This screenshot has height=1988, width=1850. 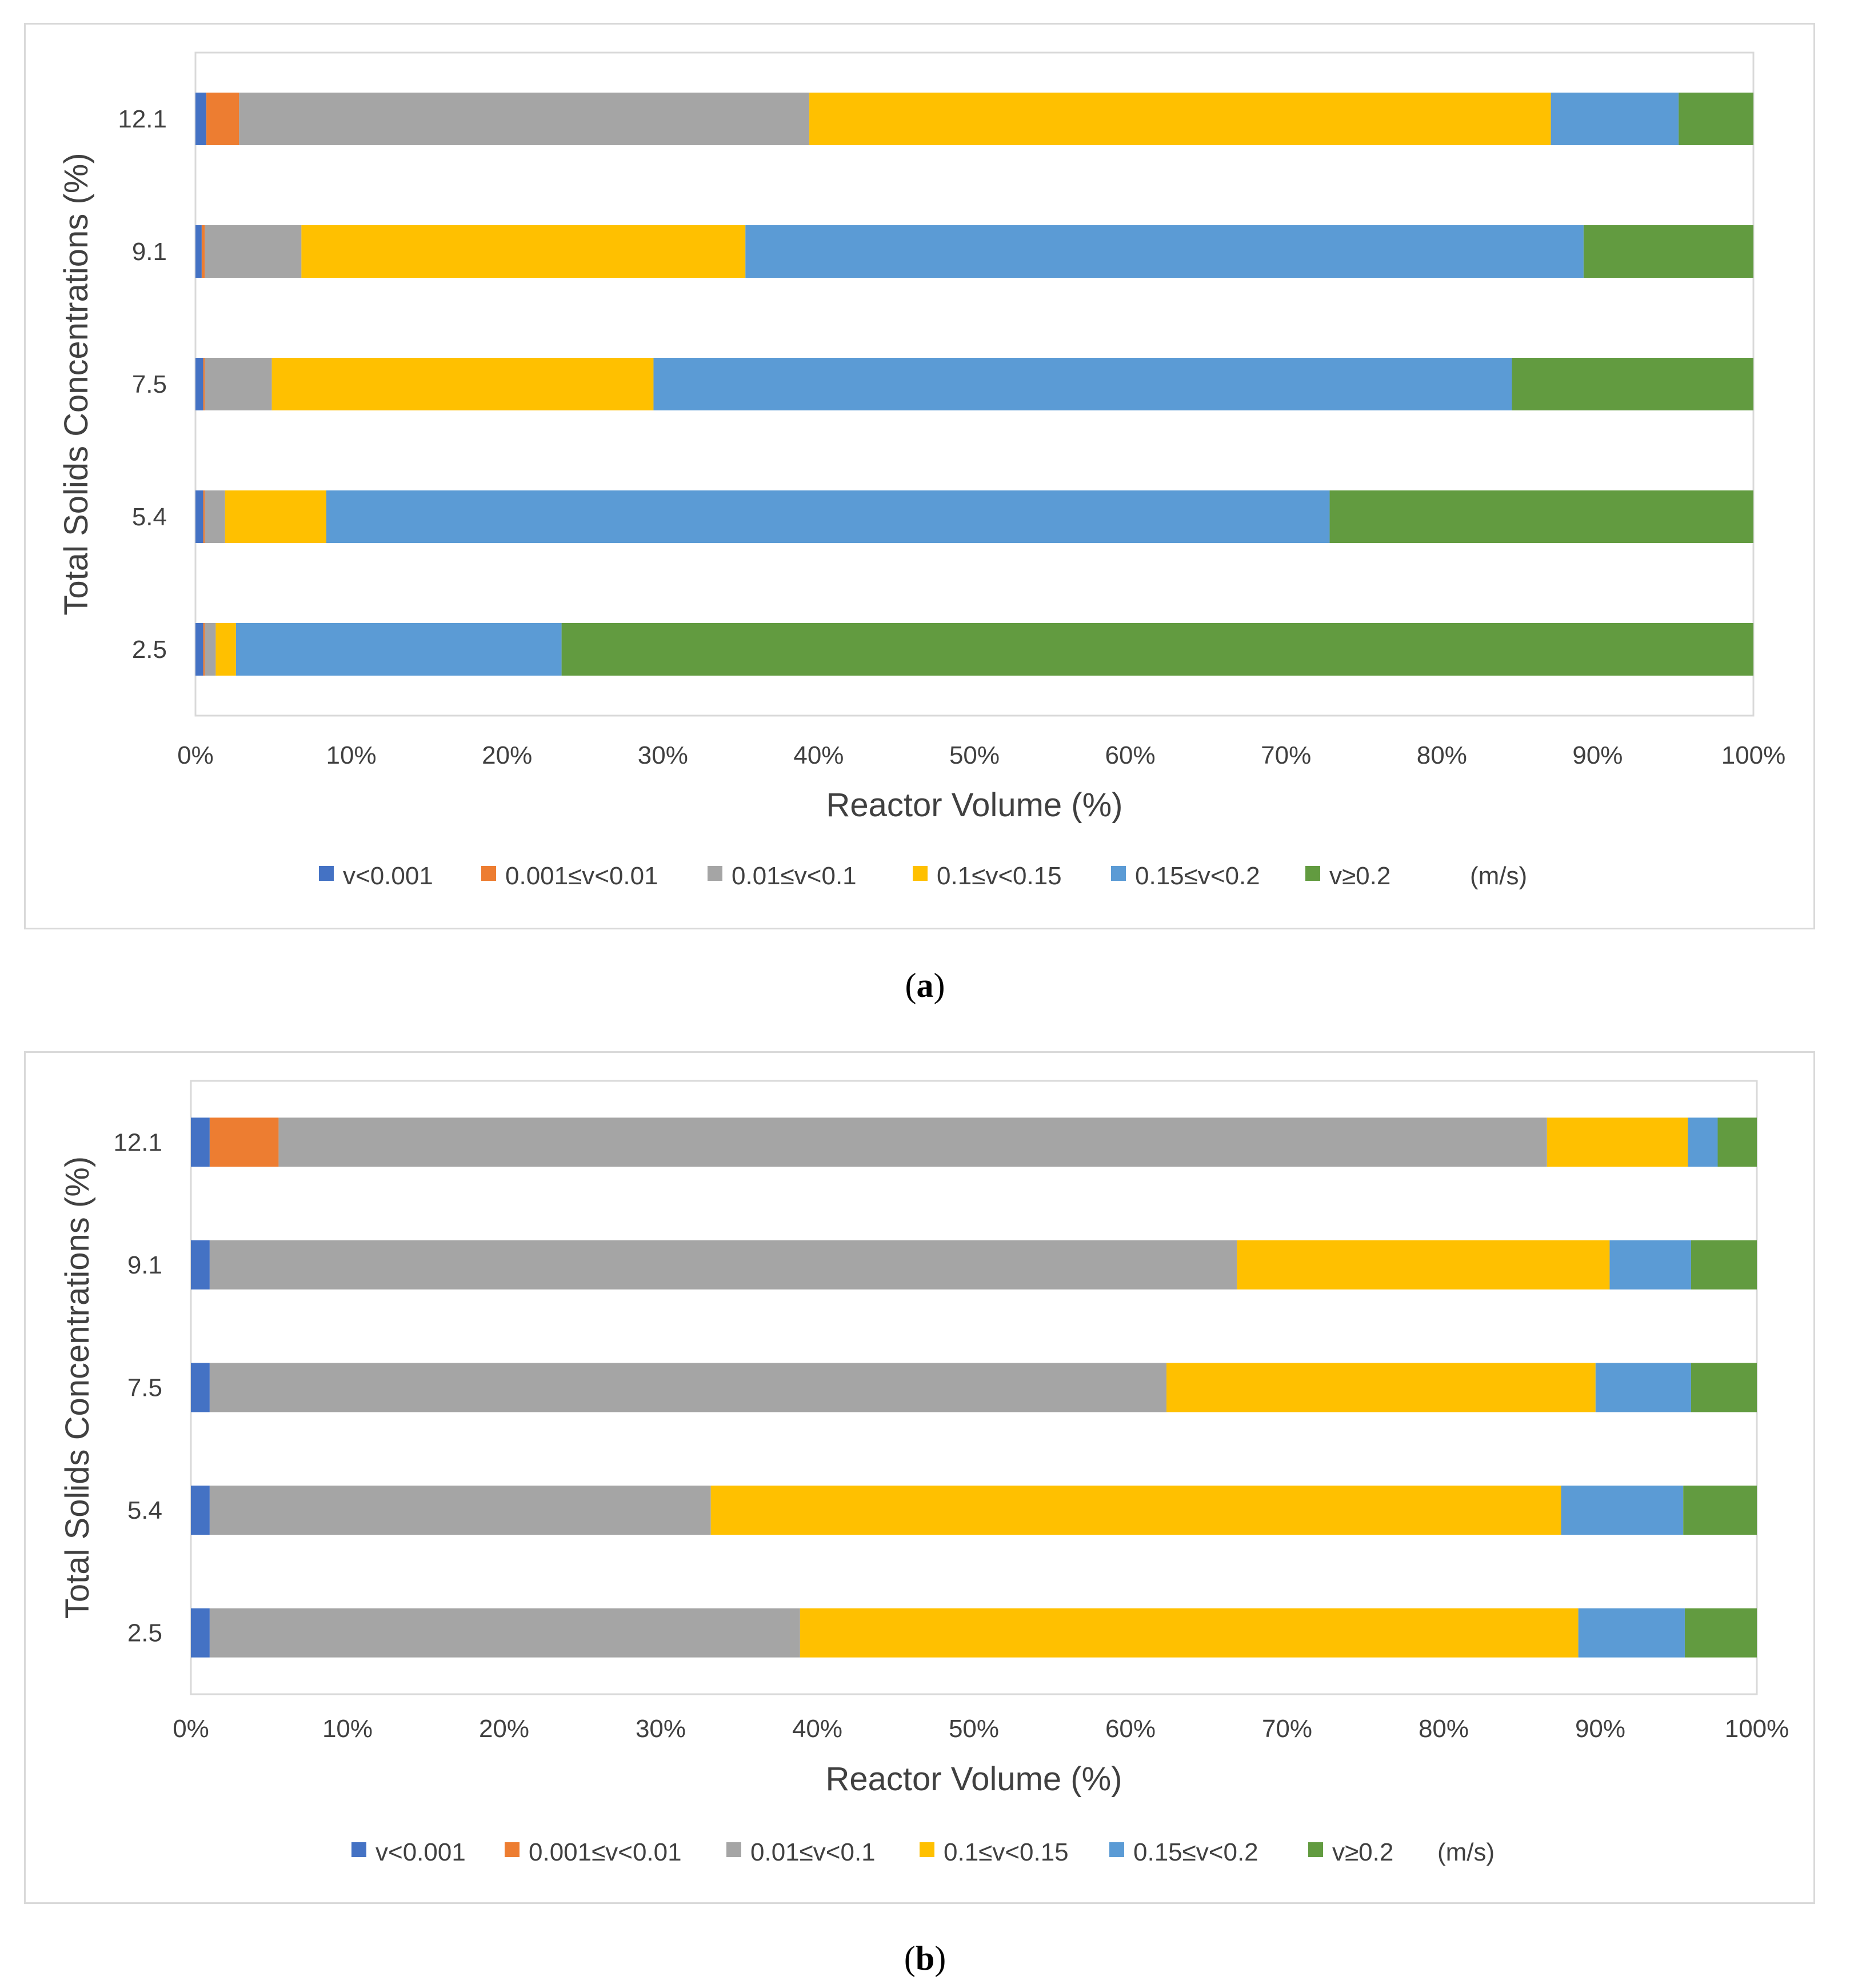 I want to click on chart-a-x-tick-label: 90%, so click(x=1597, y=755).